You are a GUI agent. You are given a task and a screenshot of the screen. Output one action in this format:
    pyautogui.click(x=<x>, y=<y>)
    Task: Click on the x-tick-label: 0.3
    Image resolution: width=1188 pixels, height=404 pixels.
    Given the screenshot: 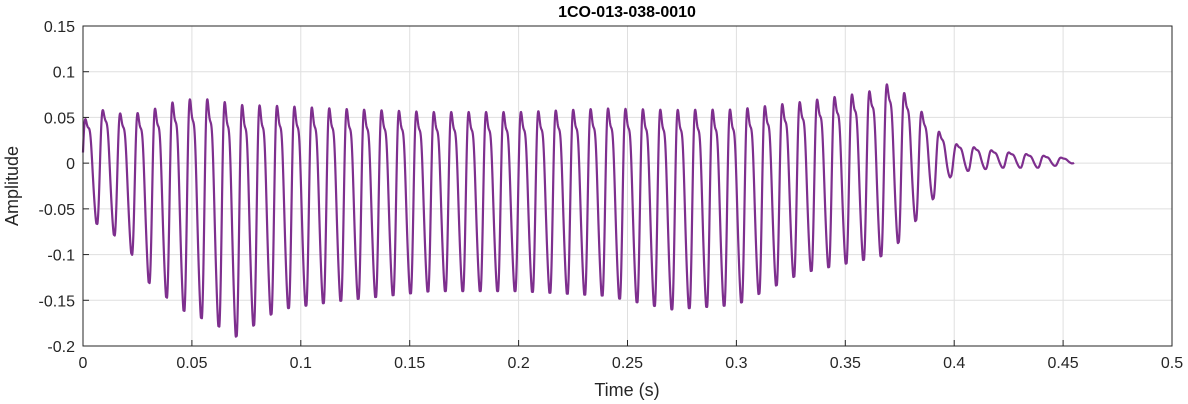 What is the action you would take?
    pyautogui.click(x=736, y=363)
    